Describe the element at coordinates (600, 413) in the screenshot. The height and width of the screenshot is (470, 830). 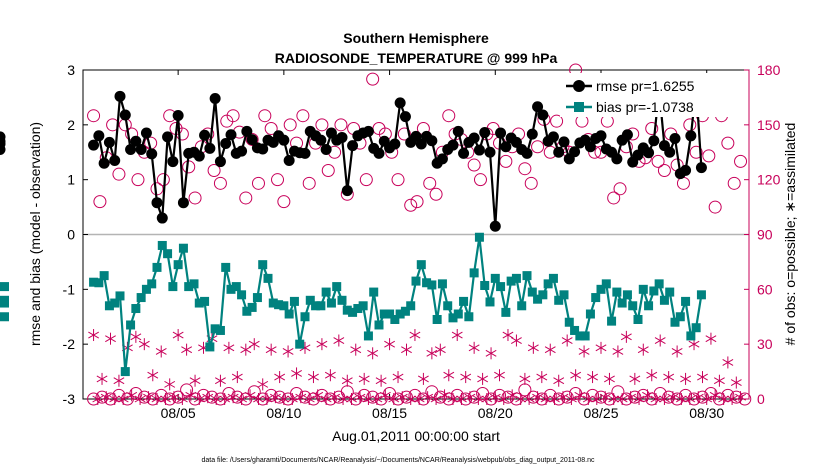
I see `x-tick-label: 08/25` at that location.